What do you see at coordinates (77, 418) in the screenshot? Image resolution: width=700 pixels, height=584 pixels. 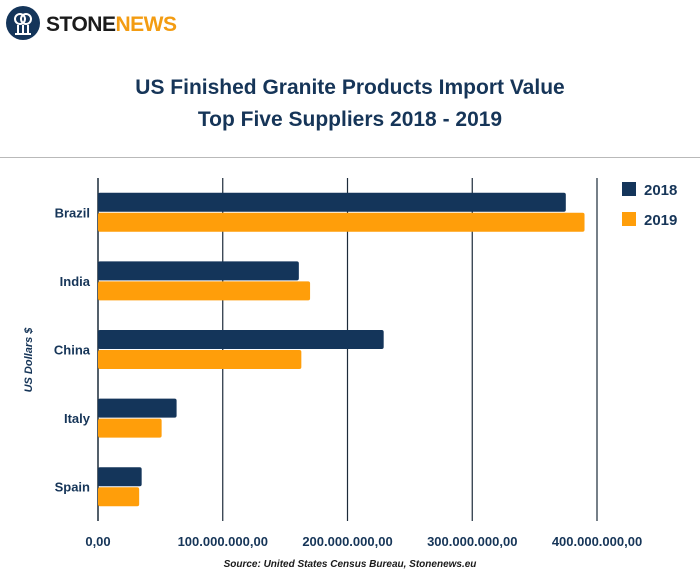 I see `category-label: Italy` at bounding box center [77, 418].